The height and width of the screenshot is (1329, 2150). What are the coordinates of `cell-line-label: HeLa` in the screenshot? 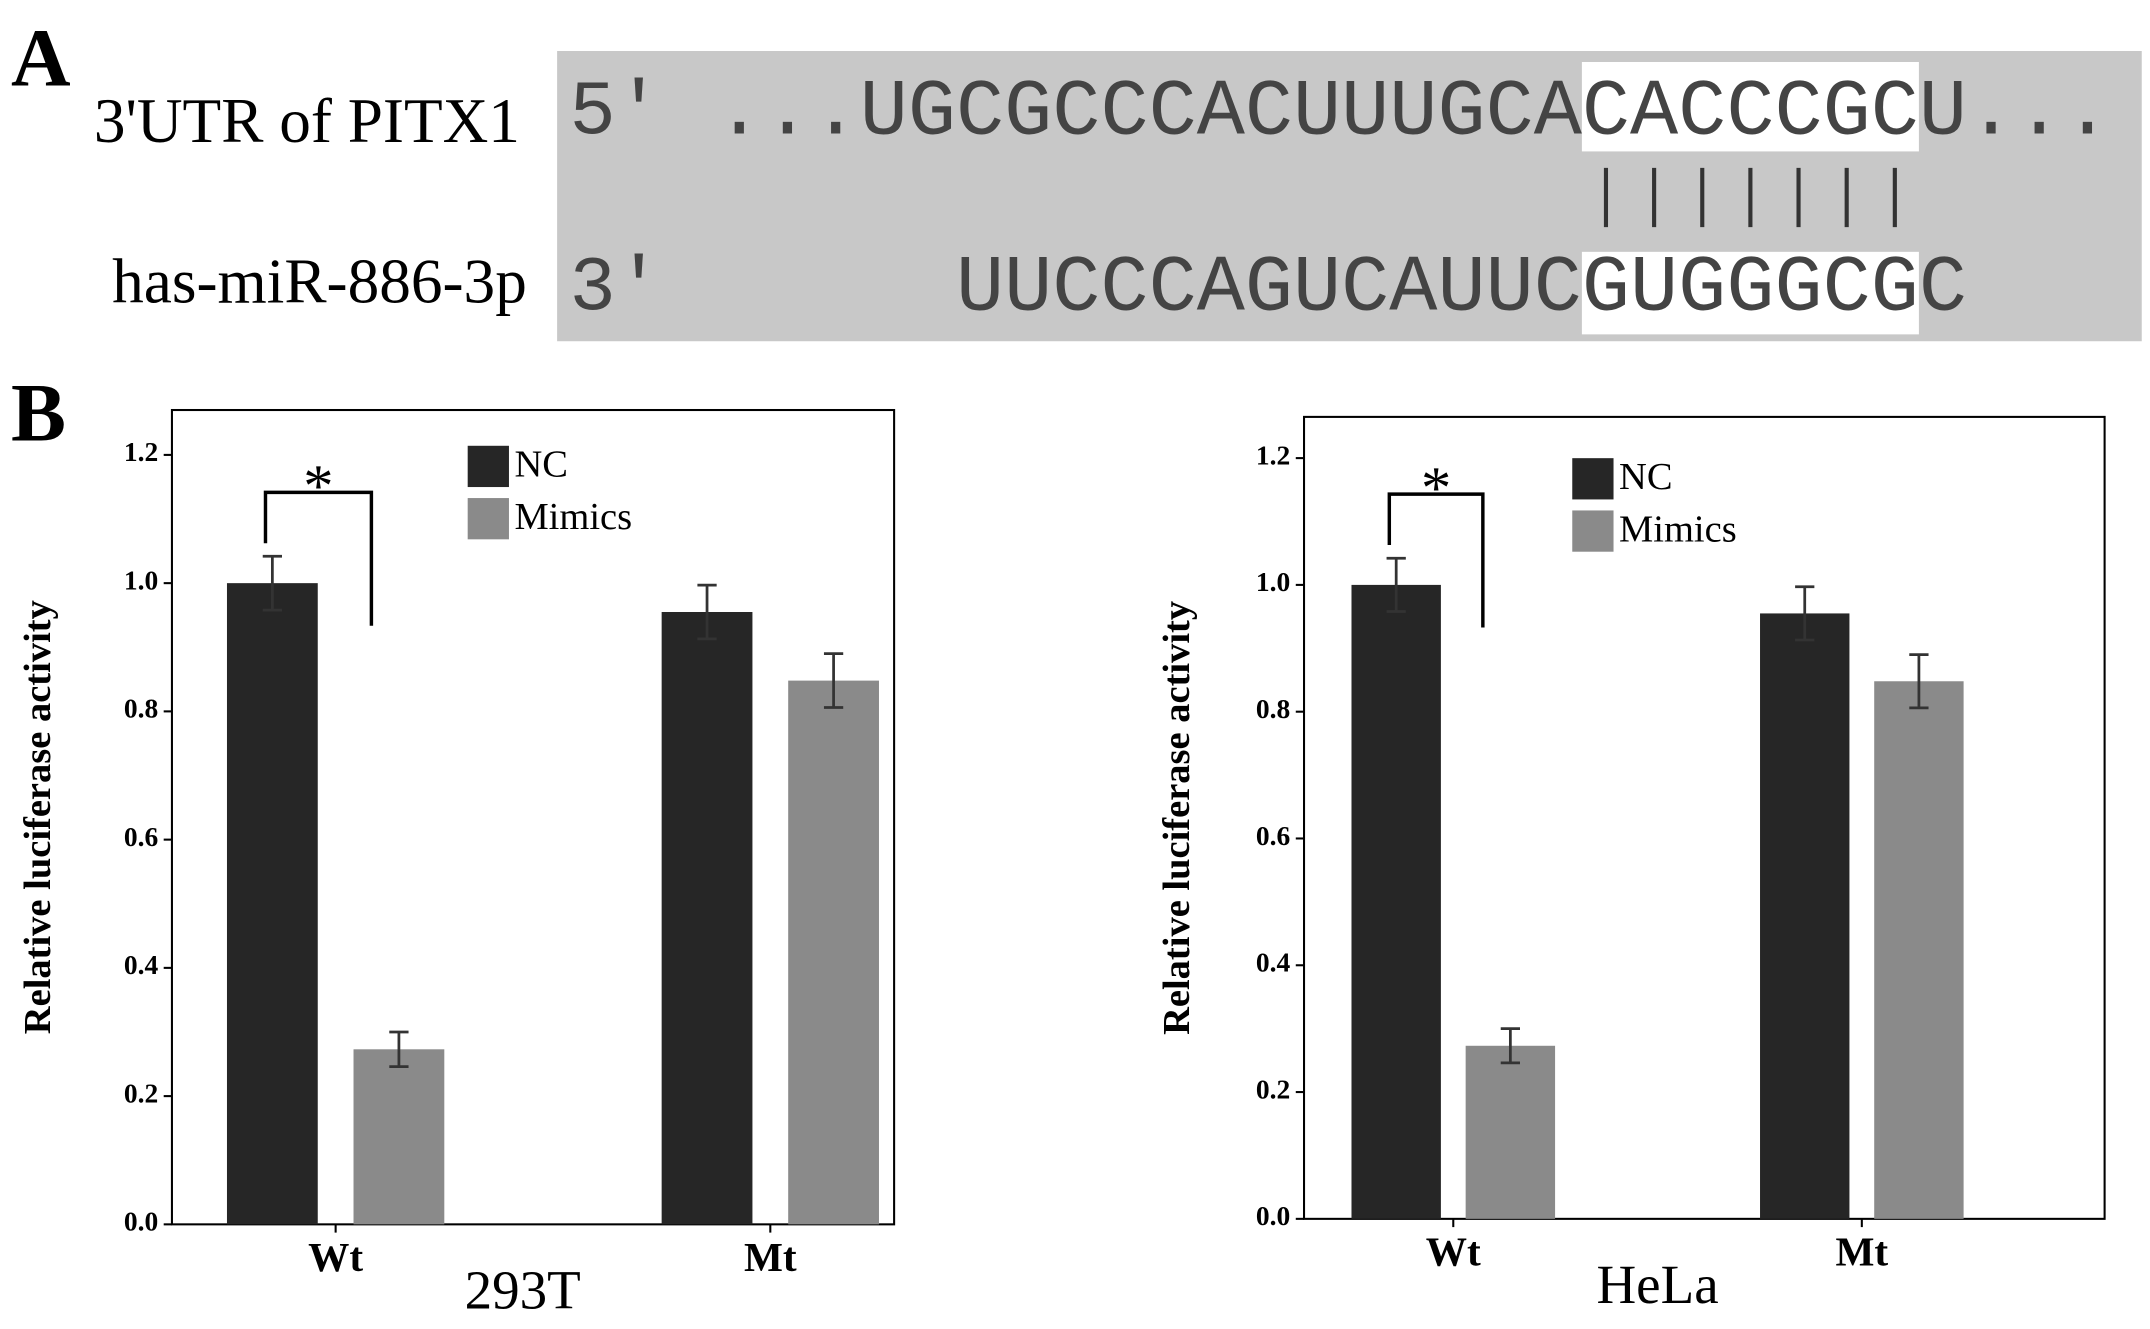 It's located at (1657, 1284).